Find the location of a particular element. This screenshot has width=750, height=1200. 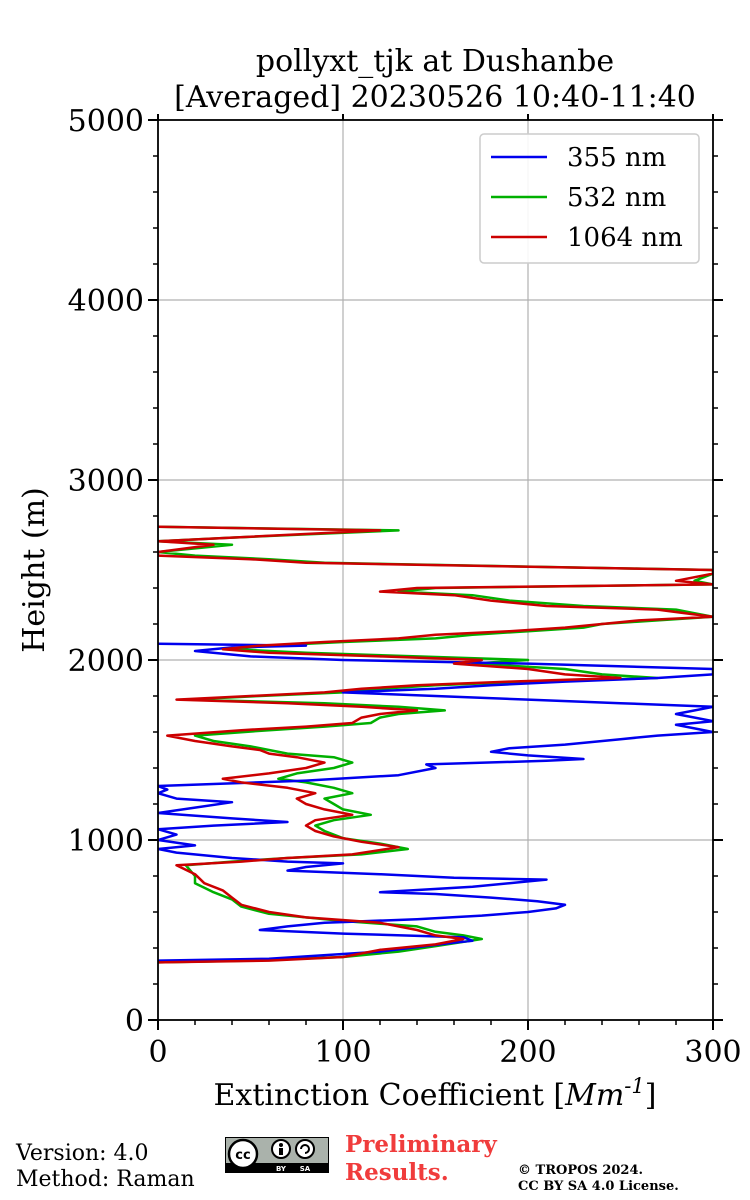

x-tick-label: 200 is located at coordinates (527, 1052).